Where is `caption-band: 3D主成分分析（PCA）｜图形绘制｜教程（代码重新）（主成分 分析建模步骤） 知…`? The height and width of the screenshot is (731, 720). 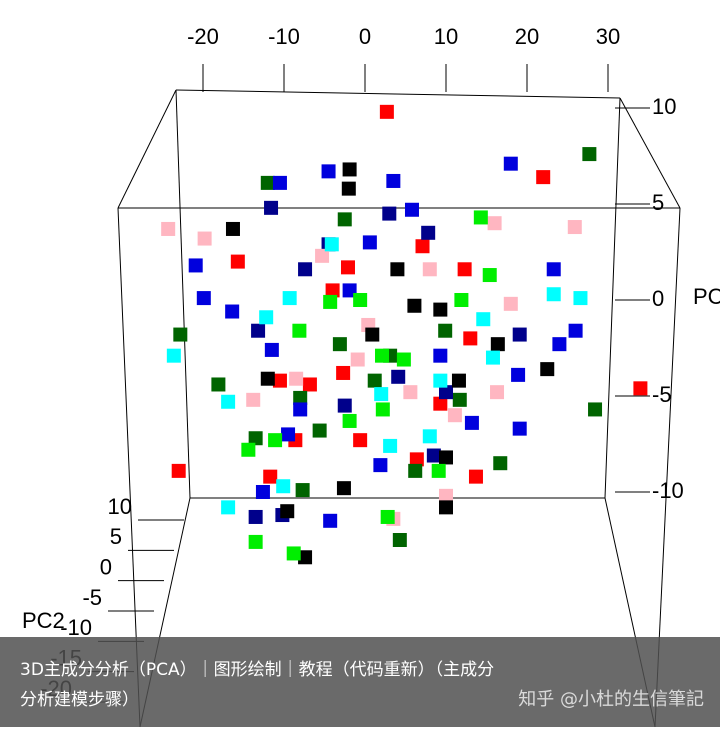 caption-band: 3D主成分分析（PCA）｜图形绘制｜教程（代码重新）（主成分 分析建模步骤） 知… is located at coordinates (360, 682).